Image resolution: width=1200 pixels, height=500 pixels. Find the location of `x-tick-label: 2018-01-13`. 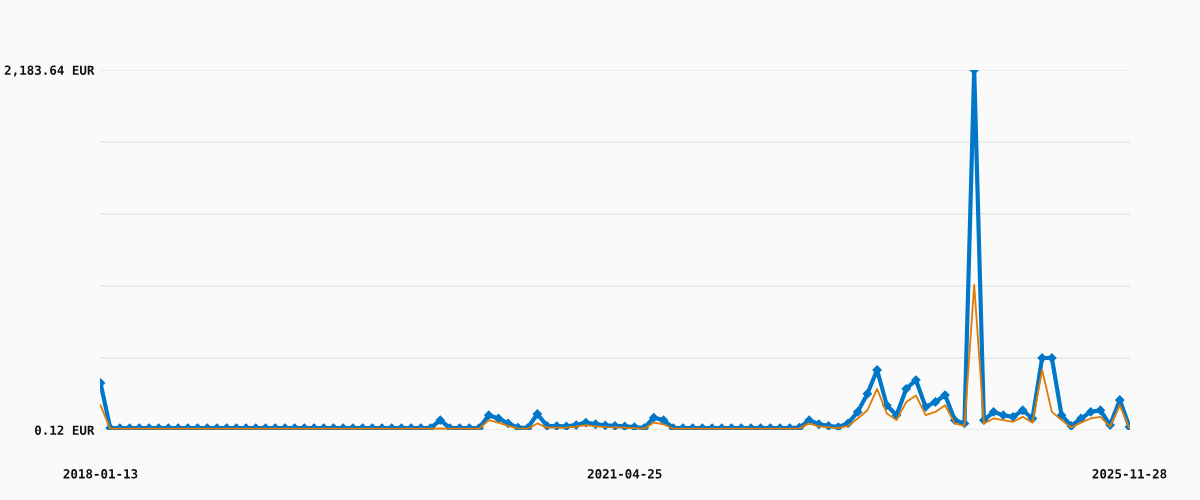

x-tick-label: 2018-01-13 is located at coordinates (100, 474).